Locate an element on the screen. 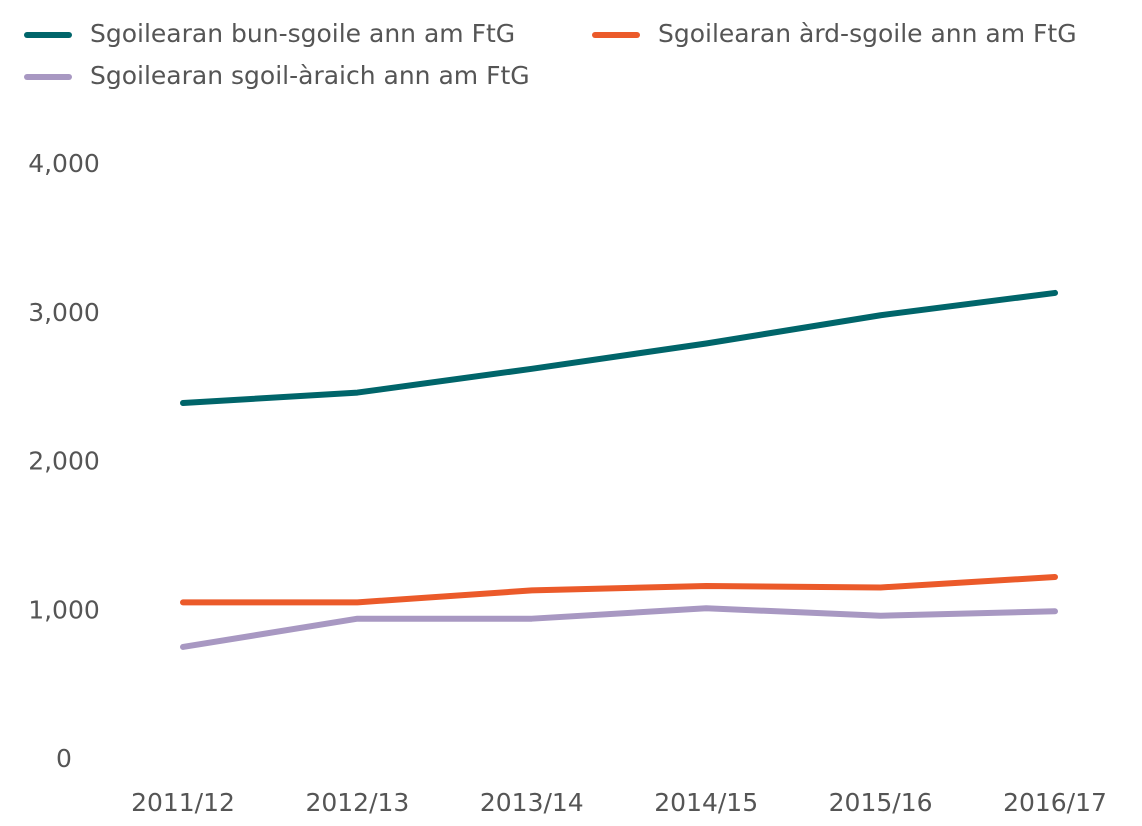 This screenshot has width=1142, height=826. legend-label: Sgoilearan bun-sgoile ann am FtG is located at coordinates (302, 33).